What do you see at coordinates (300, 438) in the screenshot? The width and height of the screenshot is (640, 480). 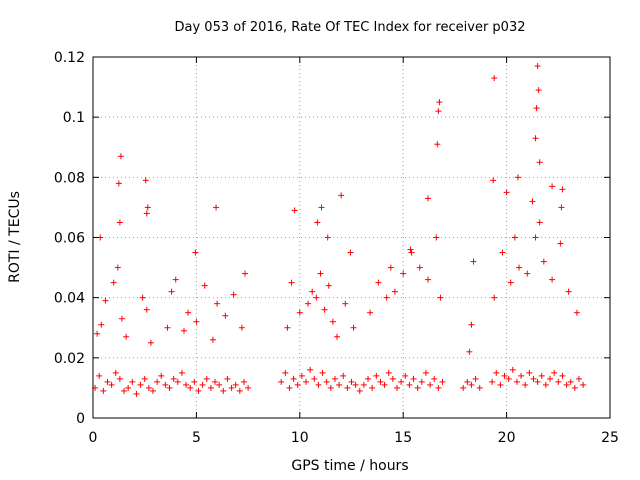 I see `x-tick-label: 10` at bounding box center [300, 438].